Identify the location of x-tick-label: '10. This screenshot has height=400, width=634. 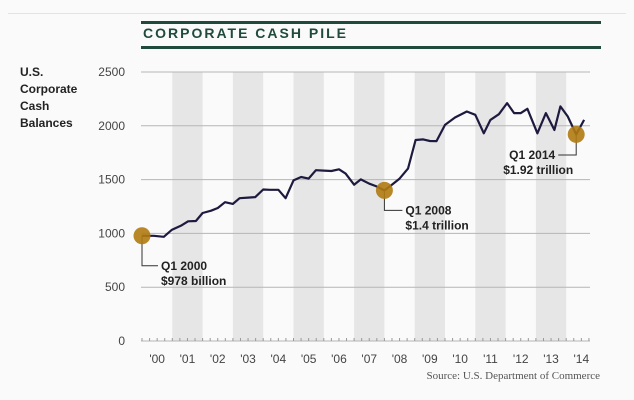
(460, 359).